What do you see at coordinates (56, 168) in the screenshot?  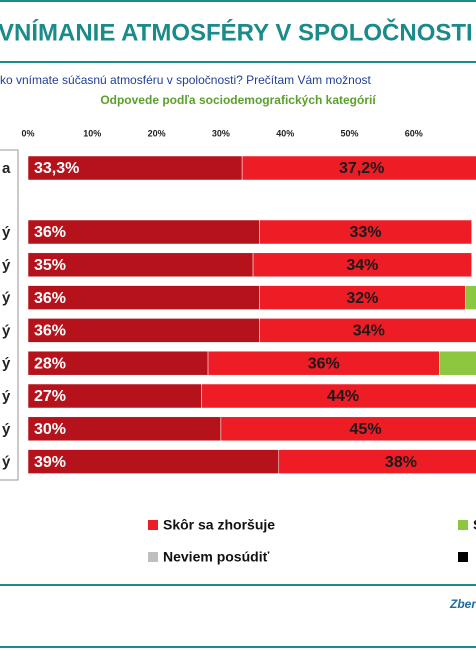 I see `value-label: 33,3%` at bounding box center [56, 168].